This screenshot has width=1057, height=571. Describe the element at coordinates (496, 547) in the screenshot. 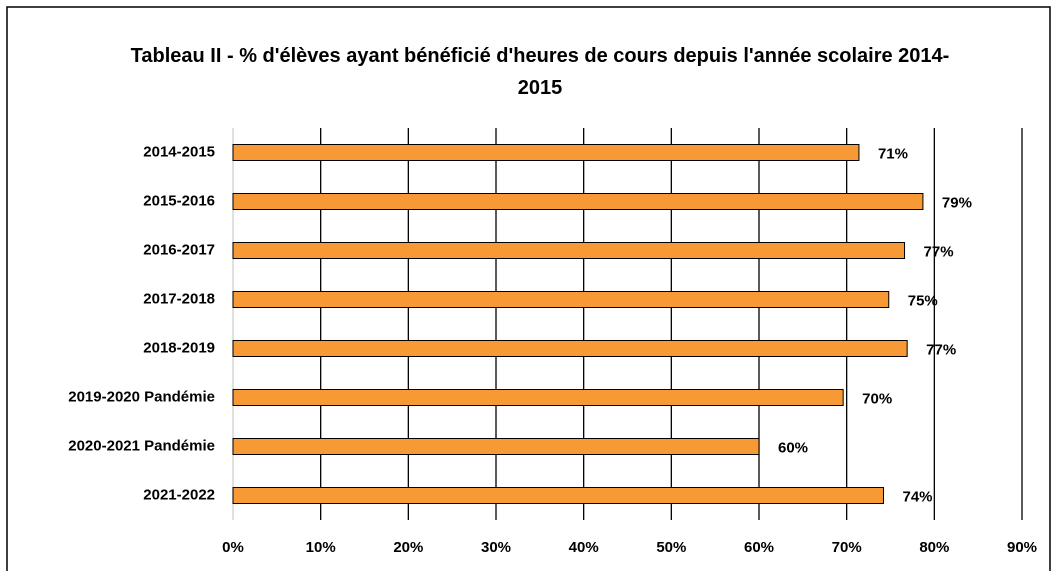

I see `x-tick-label: 30%` at that location.